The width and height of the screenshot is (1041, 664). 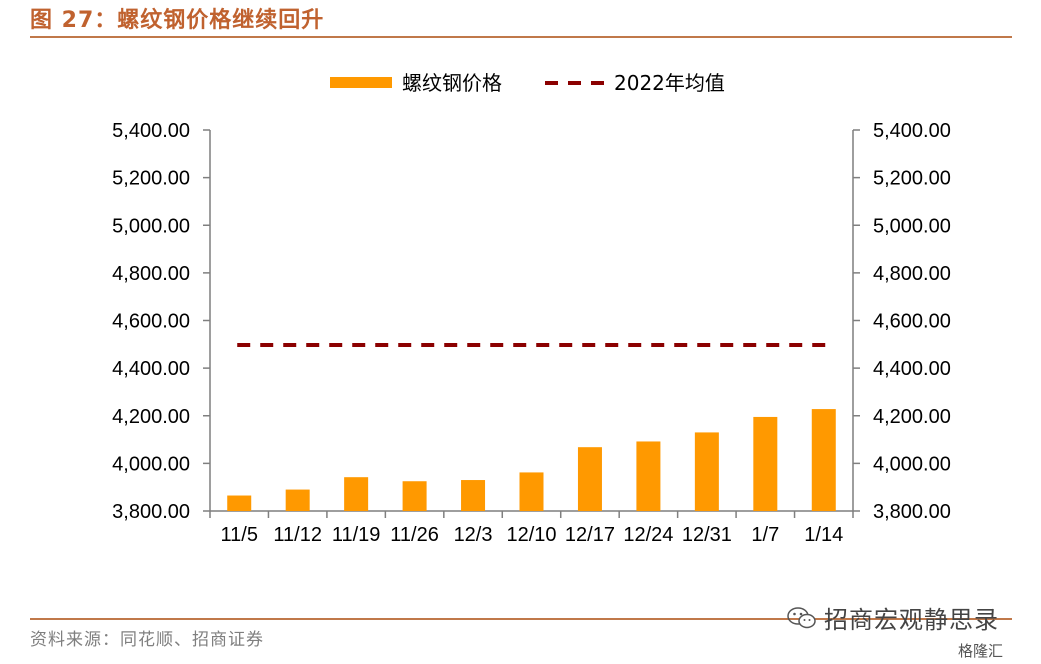 I want to click on y-tick-label-left: 5,000.00, so click(x=151, y=226).